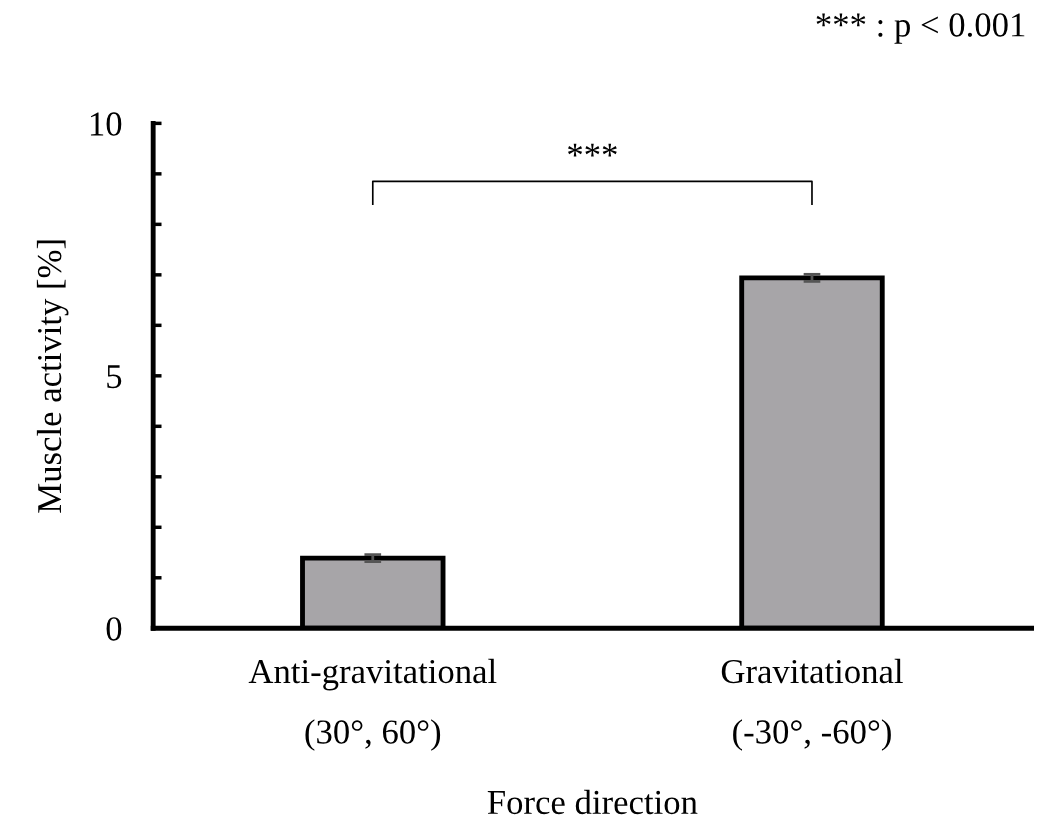 The height and width of the screenshot is (817, 1042). What do you see at coordinates (372, 704) in the screenshot?
I see `x-tick-label: Anti-gravitational (30°, 60°)` at bounding box center [372, 704].